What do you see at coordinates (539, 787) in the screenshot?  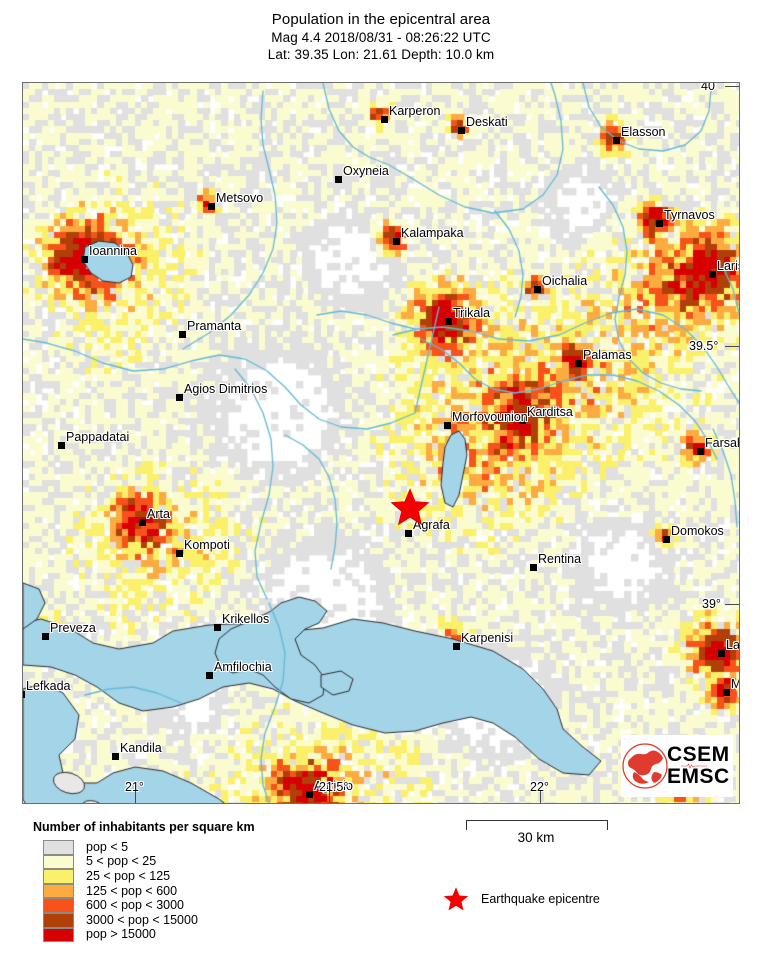 I see `longitude-tick-label: 22°` at bounding box center [539, 787].